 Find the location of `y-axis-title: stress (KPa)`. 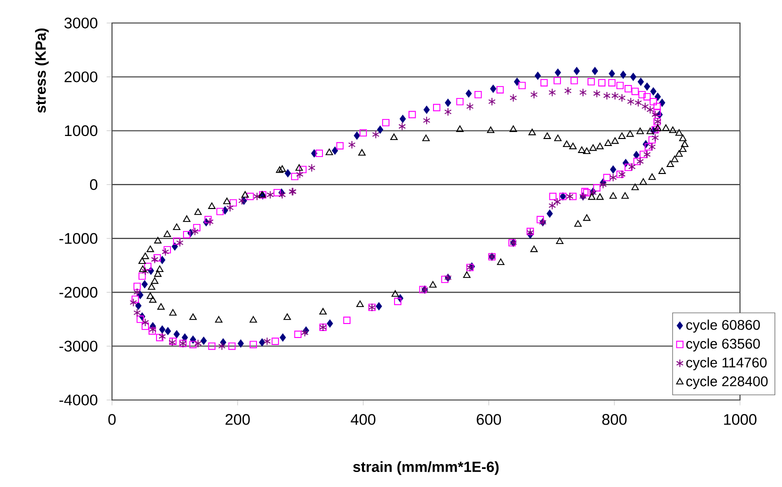

y-axis-title: stress (KPa) is located at coordinates (42, 70).